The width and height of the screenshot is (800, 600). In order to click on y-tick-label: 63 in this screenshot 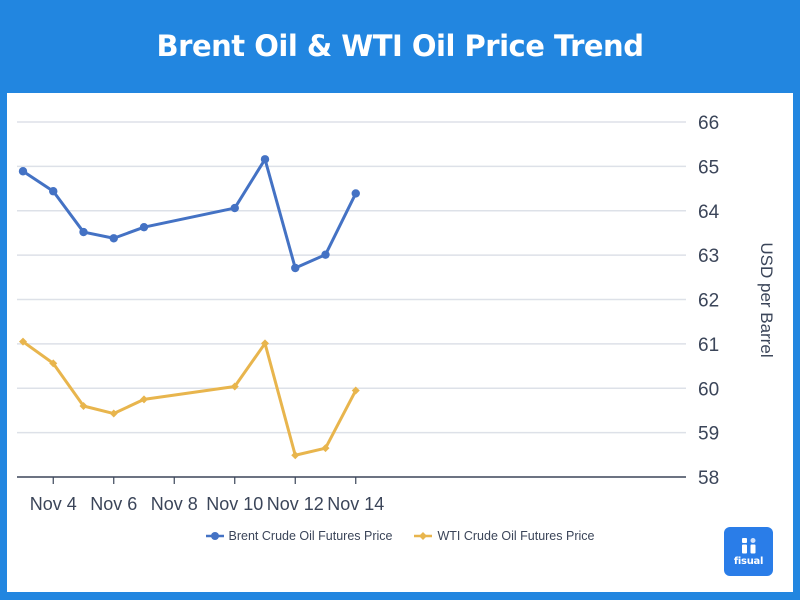, I will do `click(708, 256)`.